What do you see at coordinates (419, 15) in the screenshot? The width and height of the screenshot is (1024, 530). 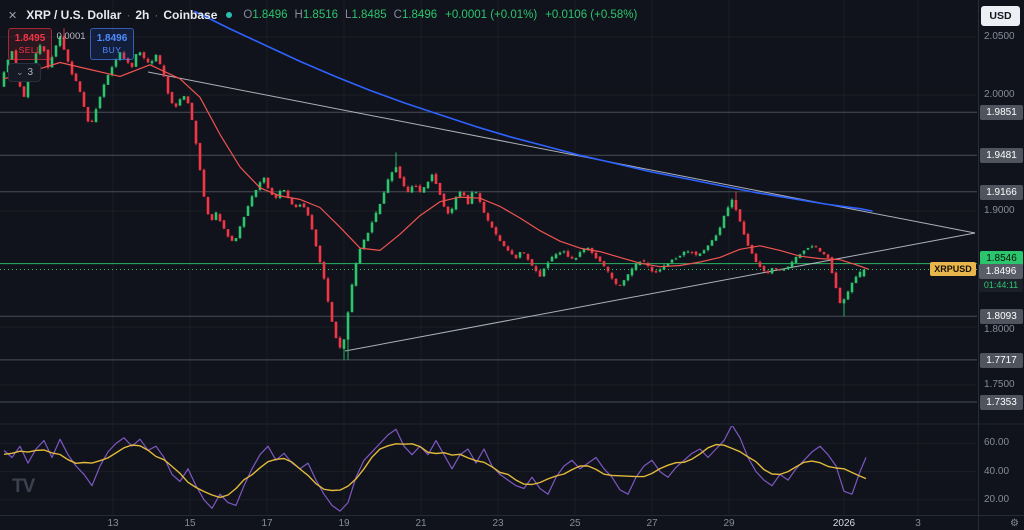 I see `close-value: 1.8496` at bounding box center [419, 15].